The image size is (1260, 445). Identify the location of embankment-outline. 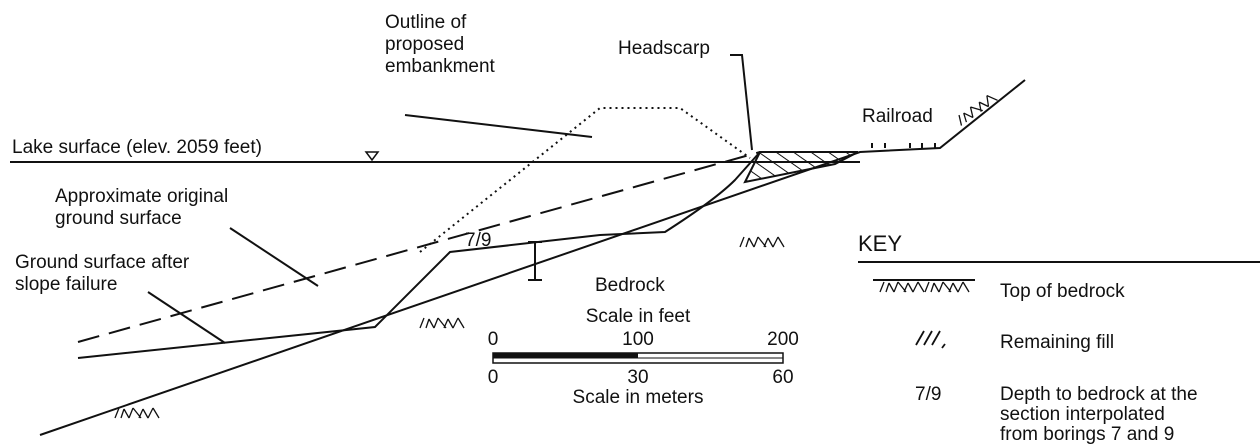
(585, 180).